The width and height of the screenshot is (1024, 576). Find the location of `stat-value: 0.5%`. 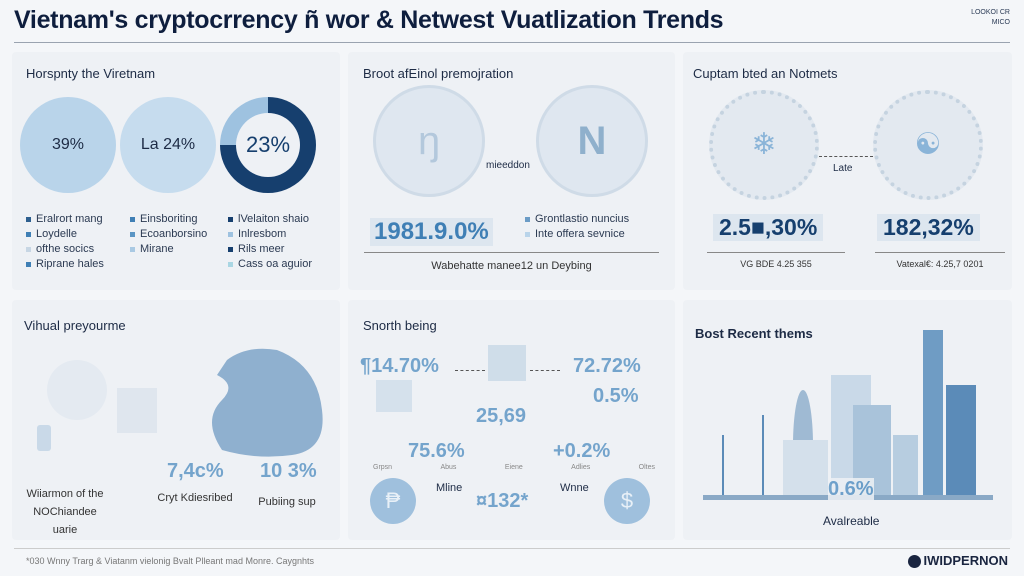

stat-value: 0.5% is located at coordinates (616, 396).